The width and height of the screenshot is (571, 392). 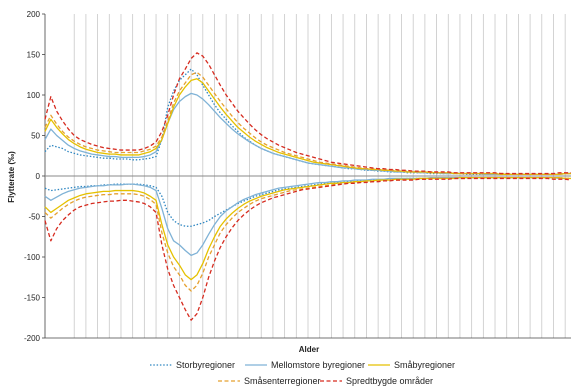 I want to click on legend-label: Småsenterregioner, so click(x=282, y=381).